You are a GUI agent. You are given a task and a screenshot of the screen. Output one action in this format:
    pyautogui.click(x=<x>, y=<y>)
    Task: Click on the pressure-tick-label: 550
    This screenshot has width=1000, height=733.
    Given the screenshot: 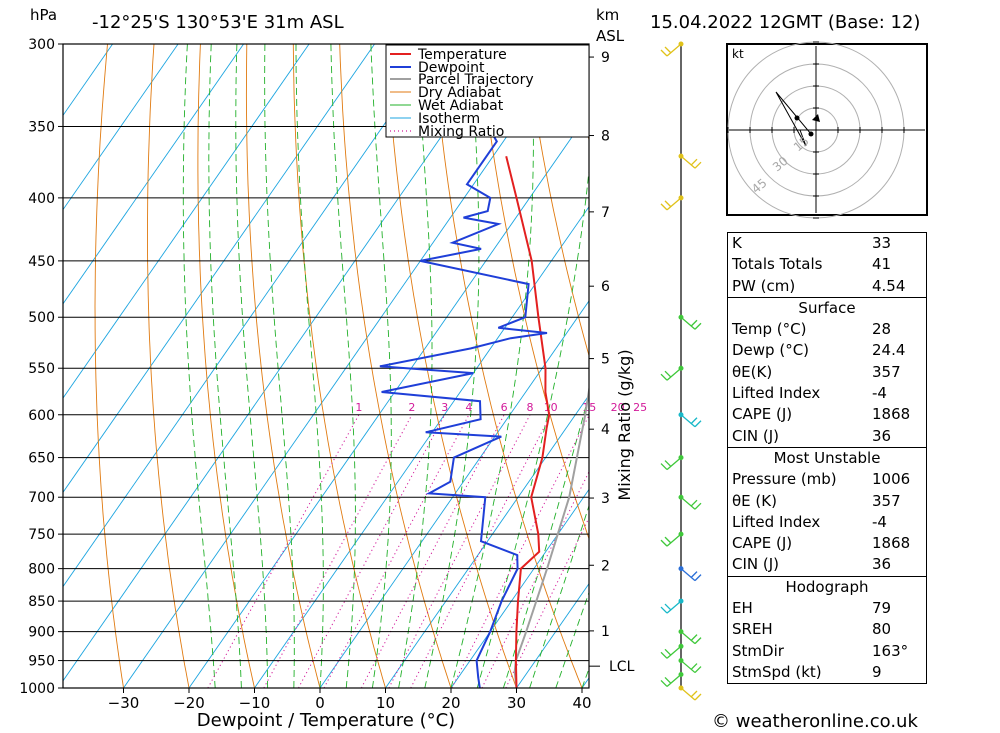 What is the action you would take?
    pyautogui.click(x=41, y=369)
    